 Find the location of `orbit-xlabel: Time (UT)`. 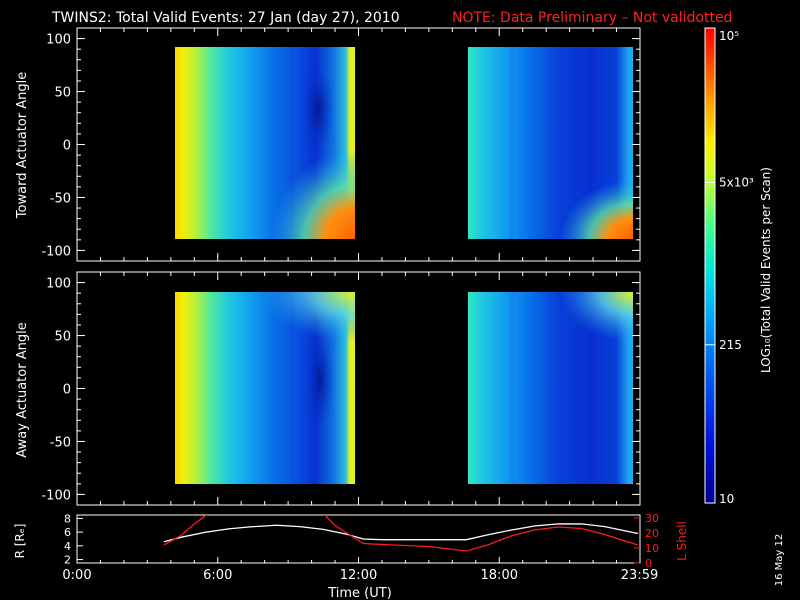

orbit-xlabel: Time (UT) is located at coordinates (359, 593).